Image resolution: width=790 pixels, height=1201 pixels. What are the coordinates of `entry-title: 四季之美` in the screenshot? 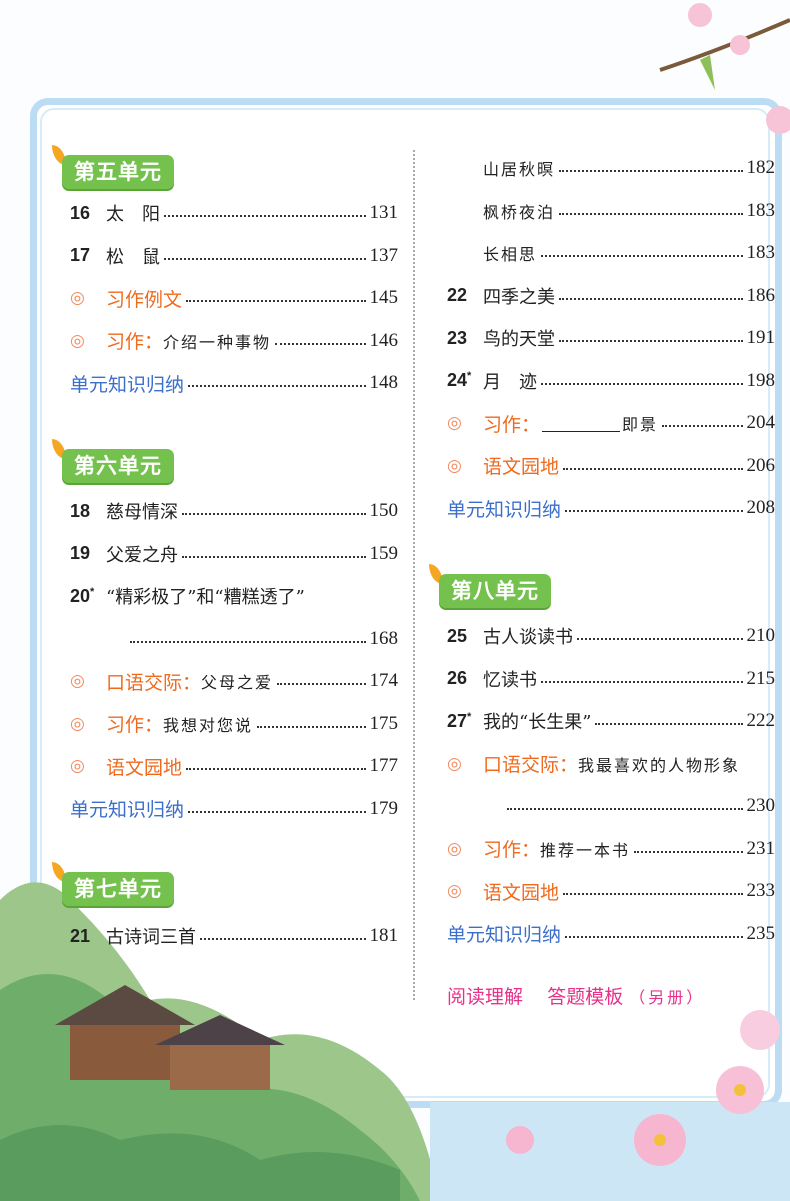 It's located at (519, 297).